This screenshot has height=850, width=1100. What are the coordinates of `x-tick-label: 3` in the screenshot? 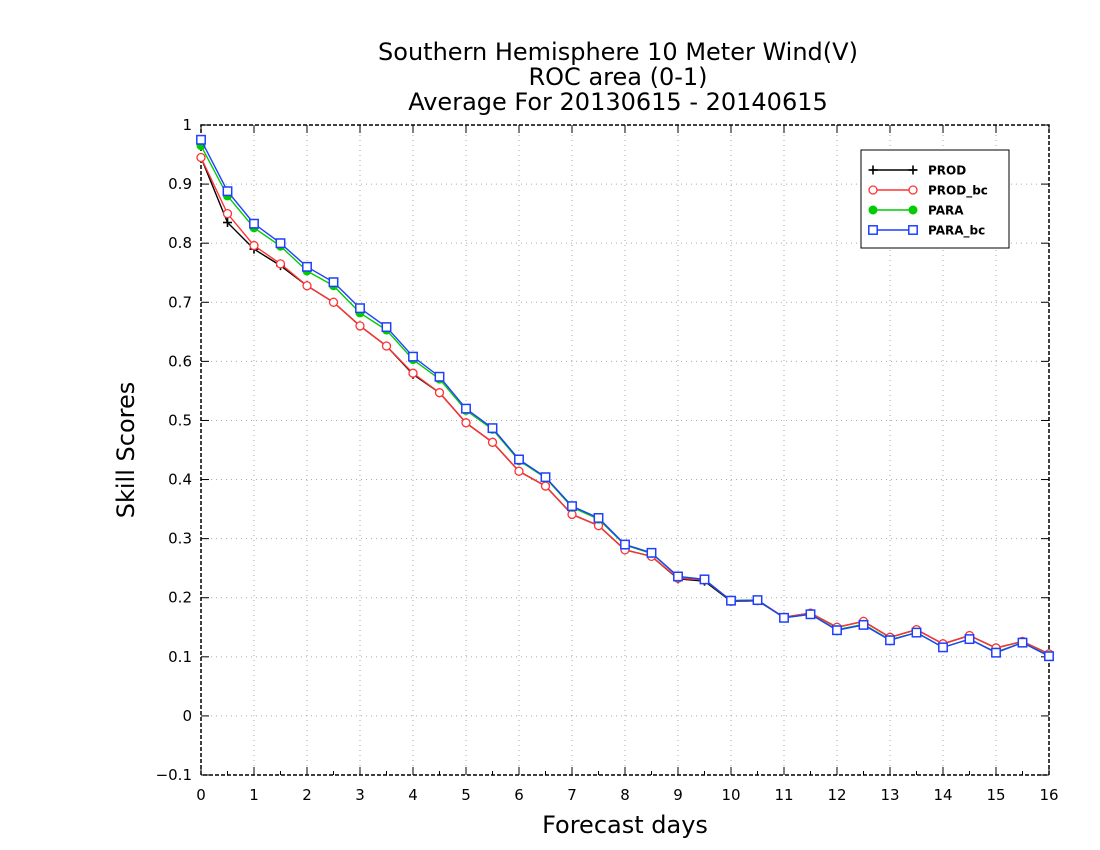 It's located at (360, 795).